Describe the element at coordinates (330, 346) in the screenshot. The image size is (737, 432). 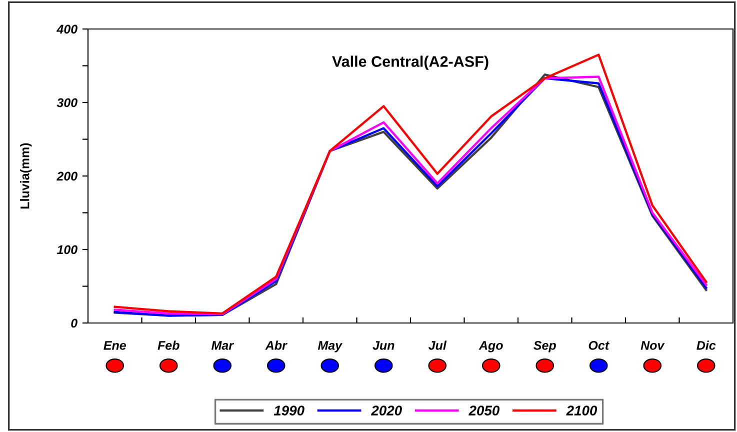
I see `x-tick-label: May` at that location.